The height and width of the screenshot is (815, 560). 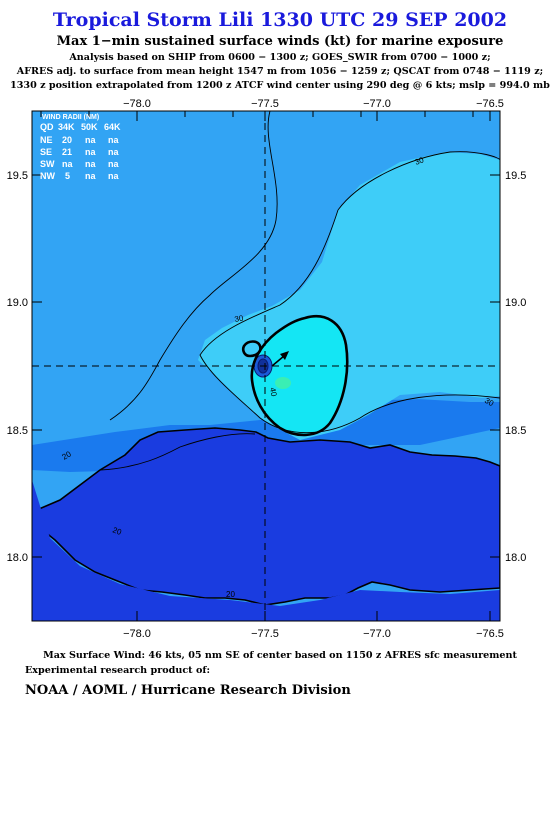 I want to click on wind-radii-nw-64k: na, so click(x=113, y=176).